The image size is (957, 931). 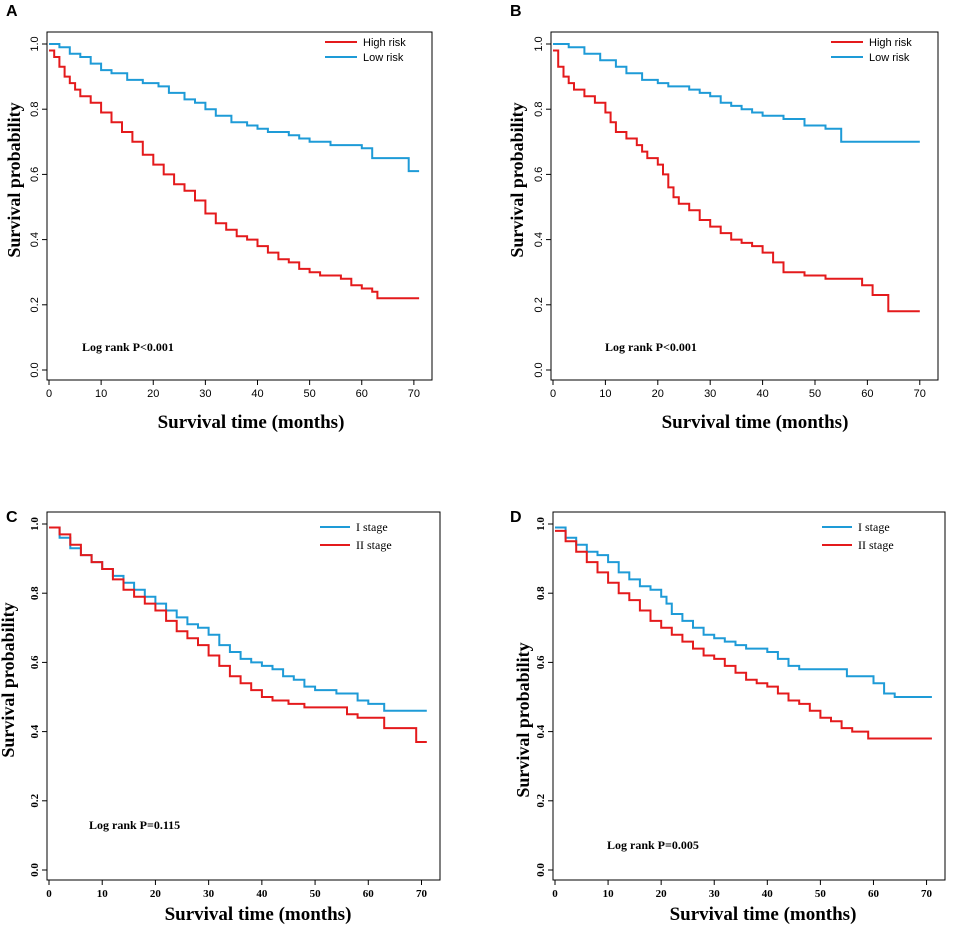 I want to click on panel-letter: A, so click(x=12, y=11).